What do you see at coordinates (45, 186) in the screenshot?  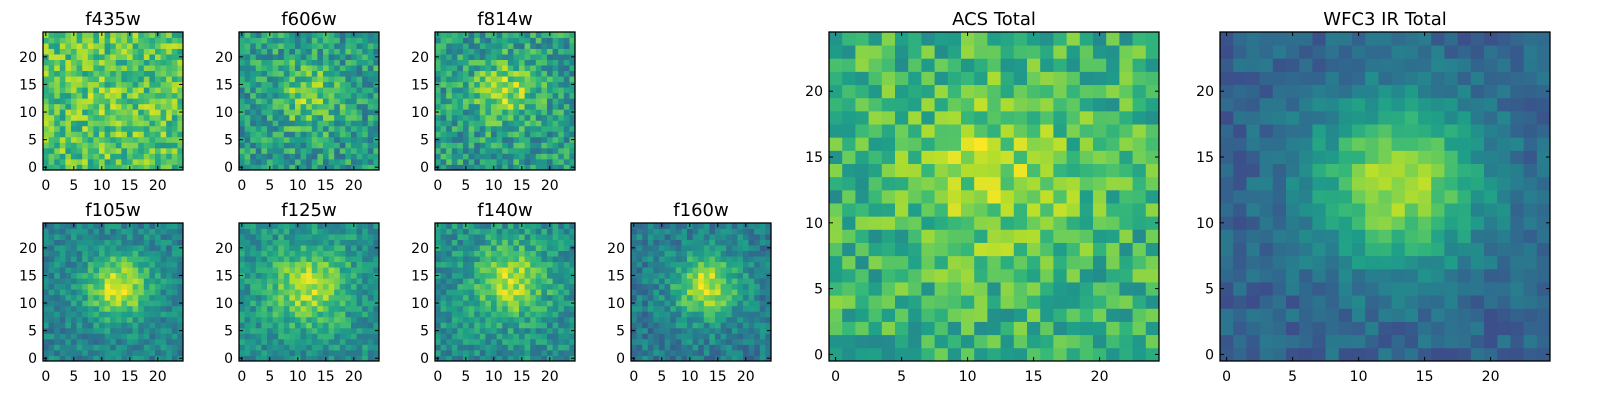 I see `x-tick-label: 0` at bounding box center [45, 186].